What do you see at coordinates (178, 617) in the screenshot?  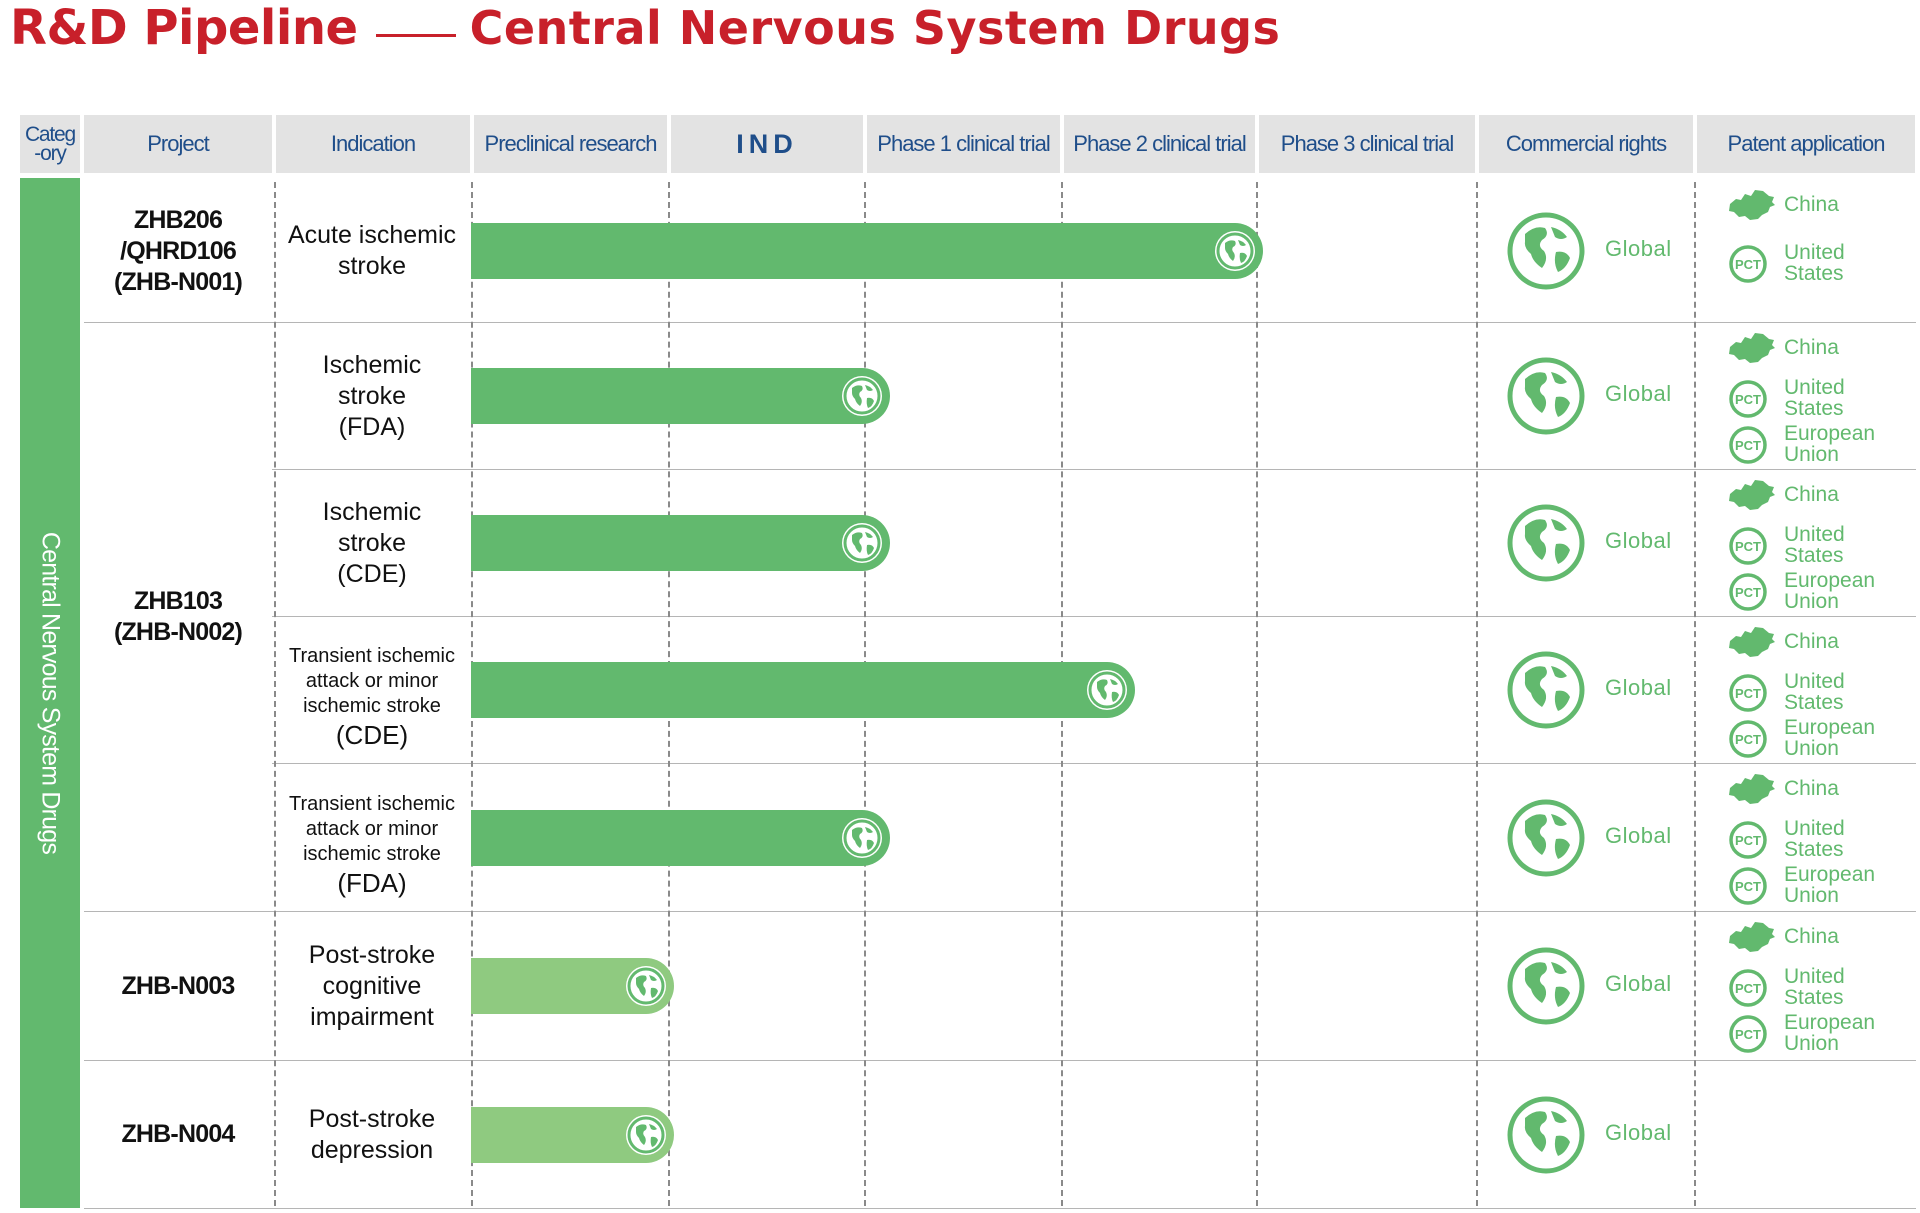 I see `project-name: ZHB103 (ZHB-N002)` at bounding box center [178, 617].